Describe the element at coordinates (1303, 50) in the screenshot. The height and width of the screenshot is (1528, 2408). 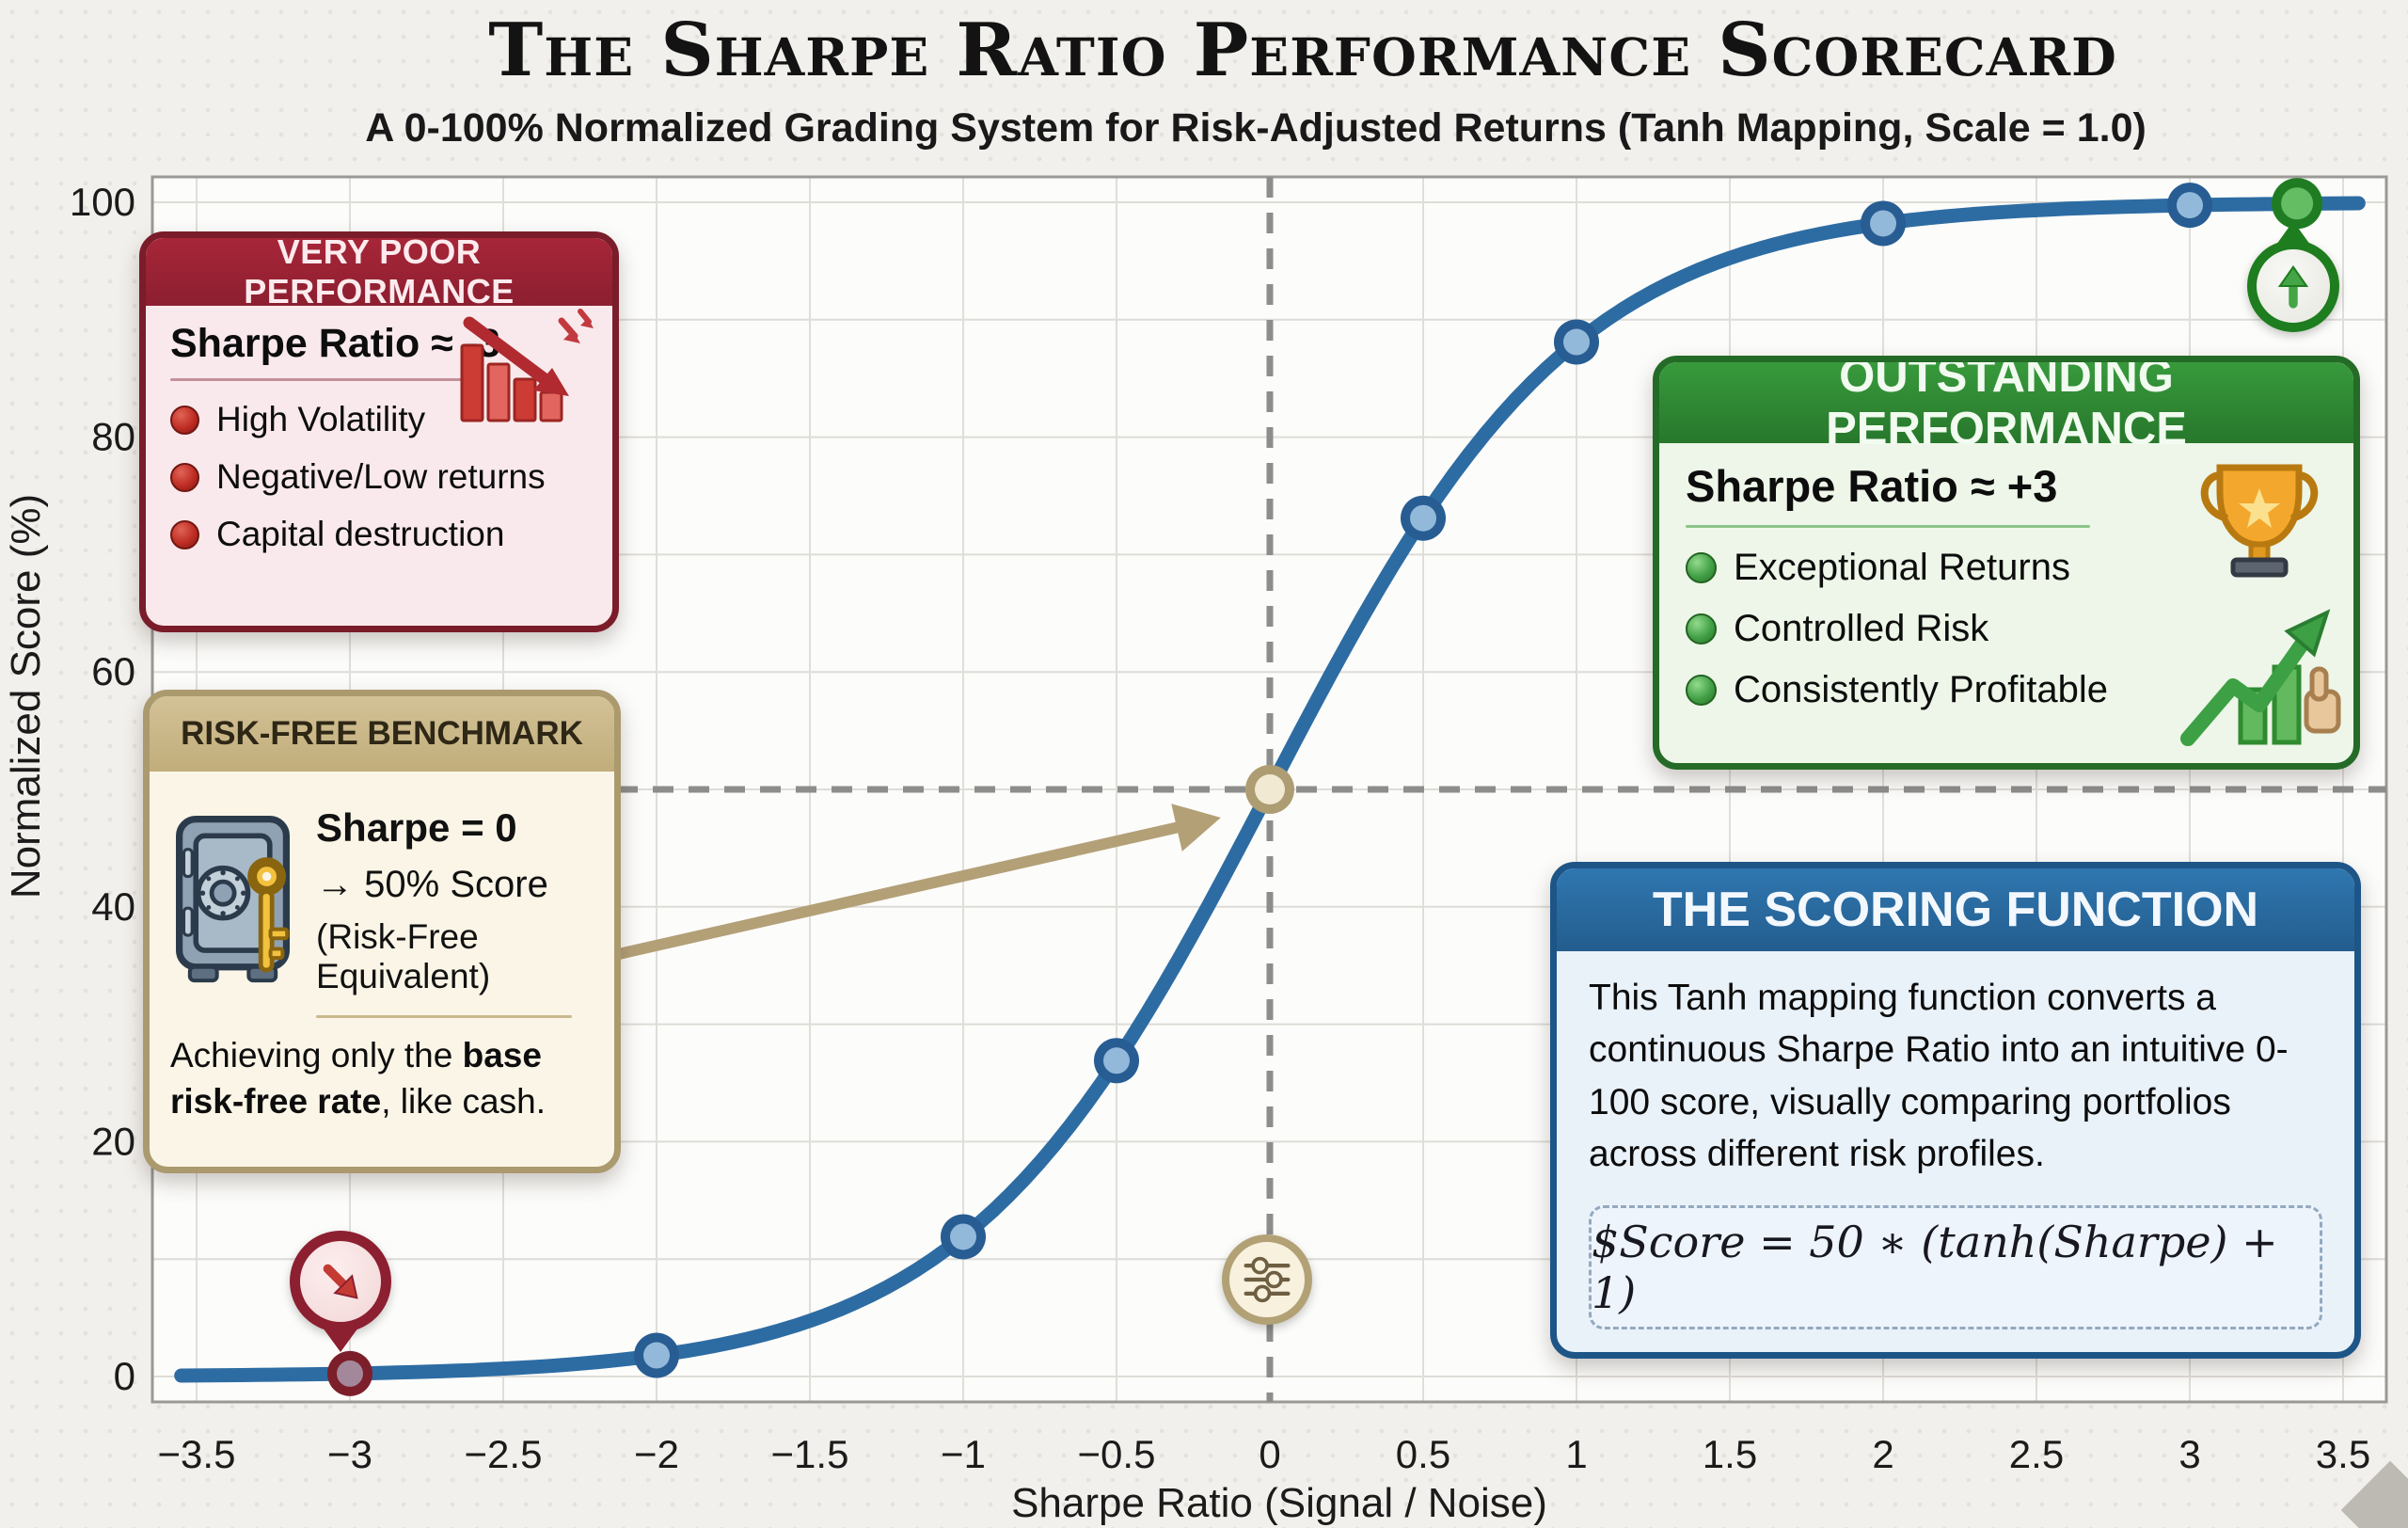
I see `page-title: The Sharpe Ratio Performance Scorecard` at that location.